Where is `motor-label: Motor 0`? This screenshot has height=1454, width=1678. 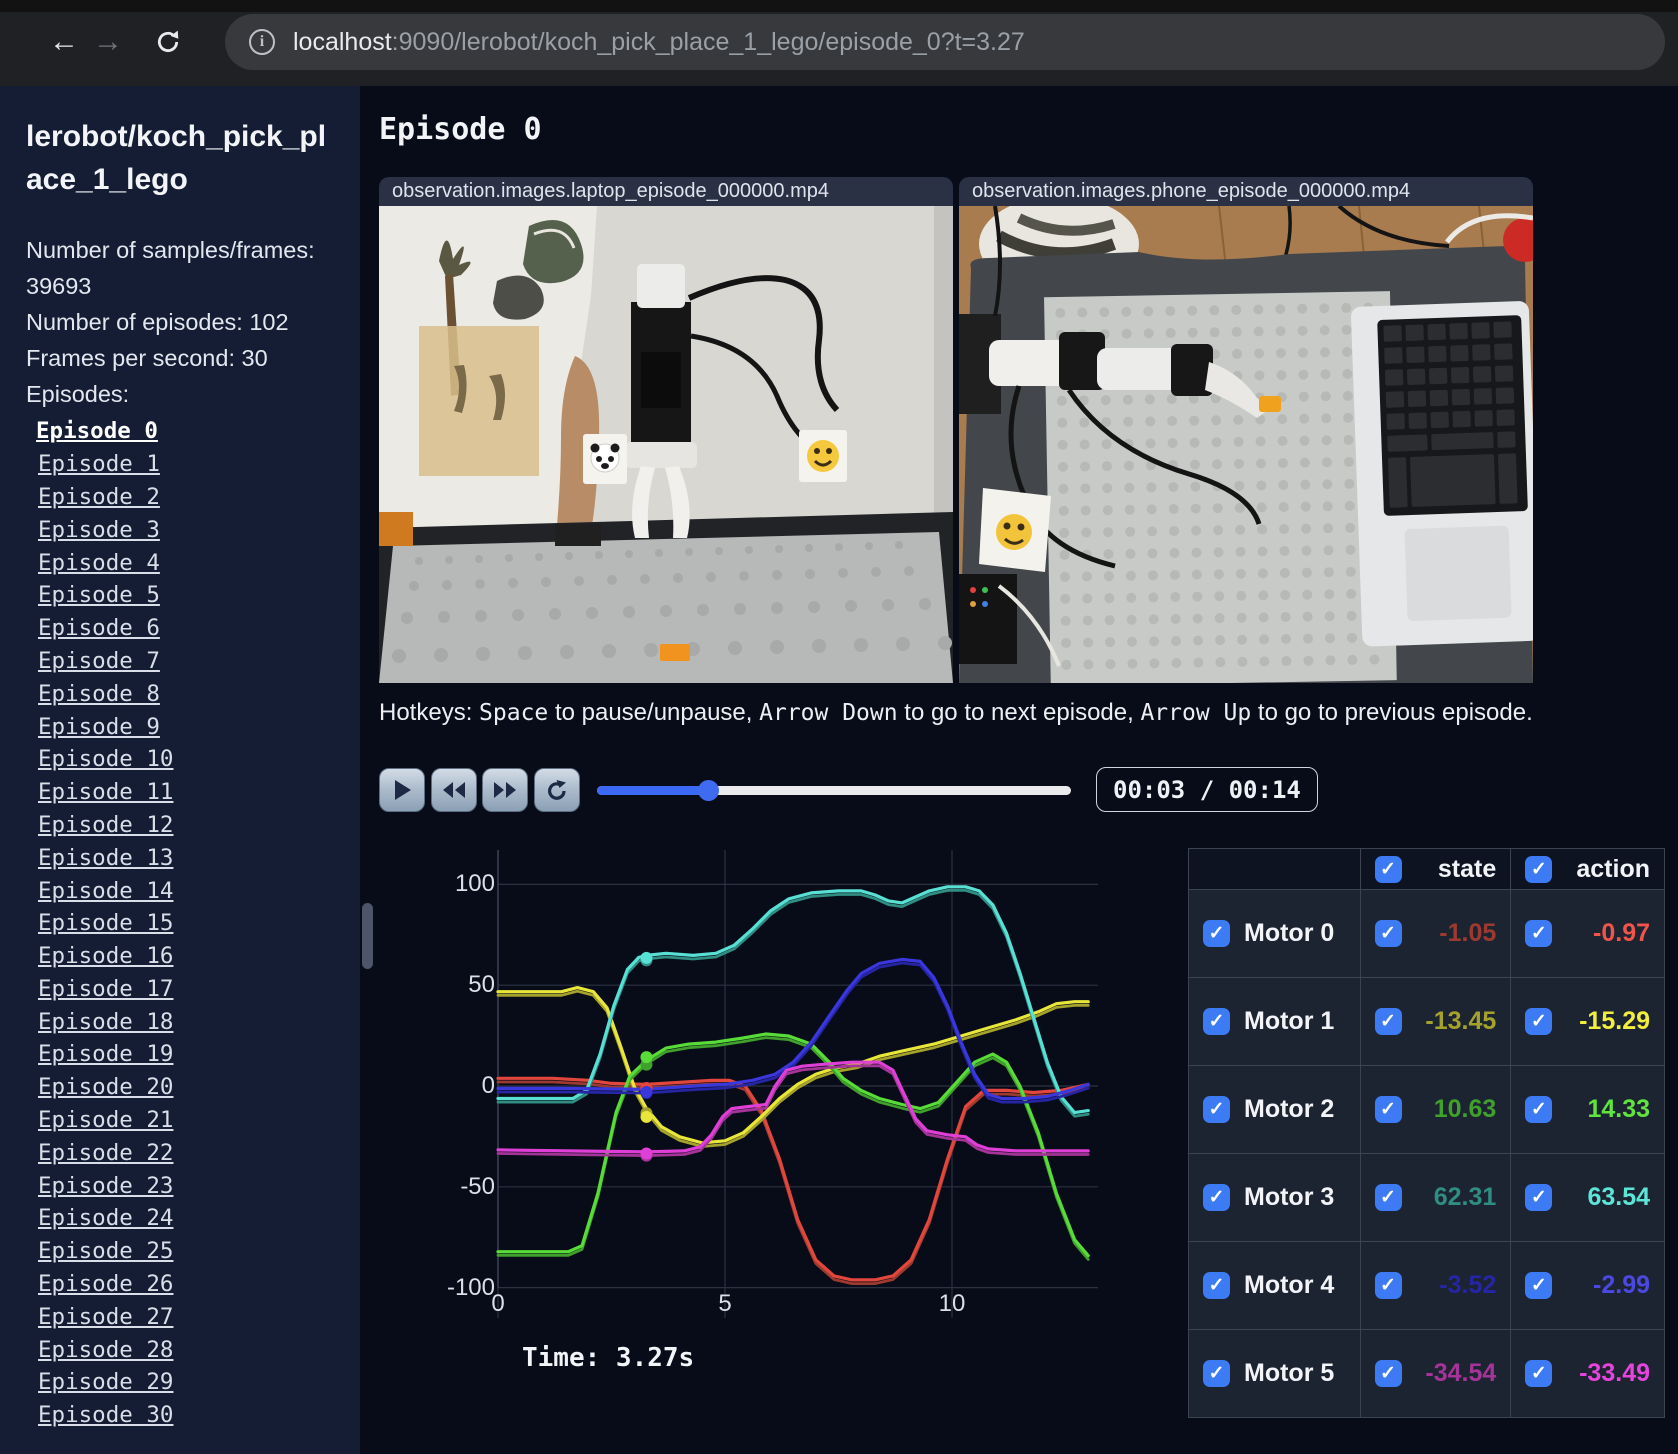 motor-label: Motor 0 is located at coordinates (1289, 933).